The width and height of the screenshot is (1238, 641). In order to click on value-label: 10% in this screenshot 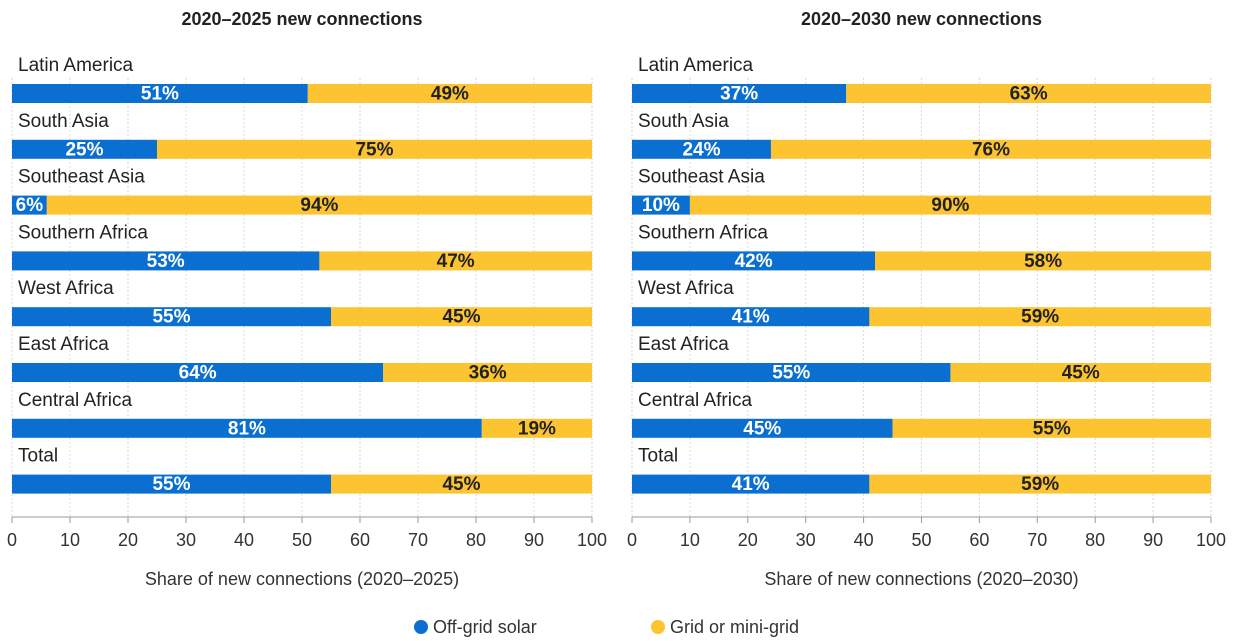, I will do `click(661, 205)`.